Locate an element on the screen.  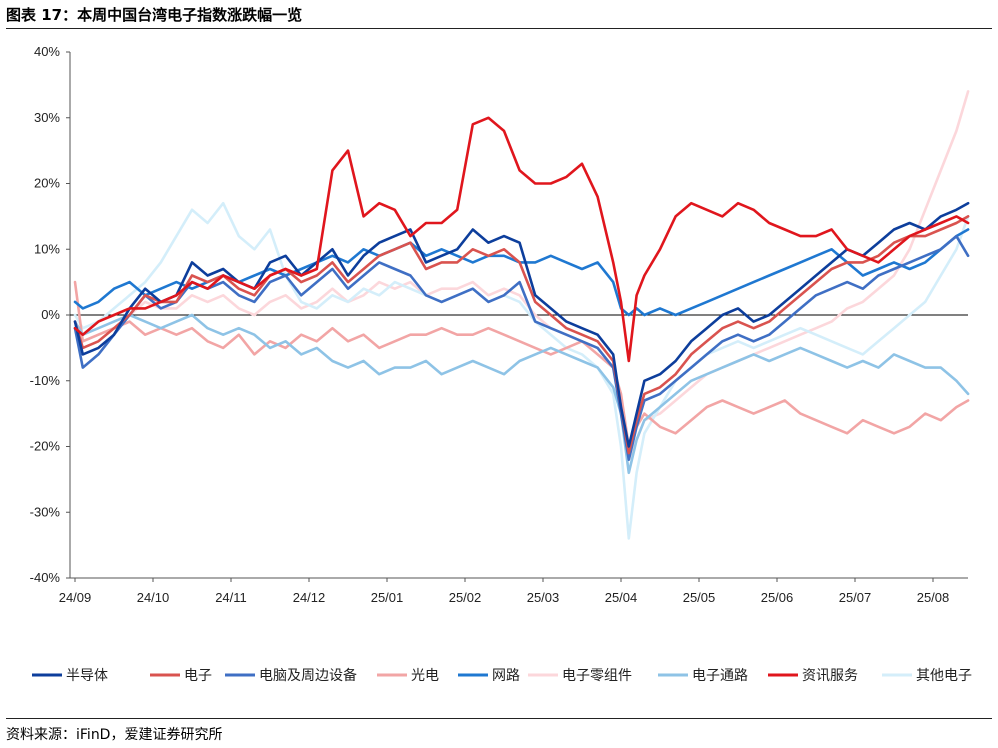
x-tick-label: 24/09 is located at coordinates (75, 597).